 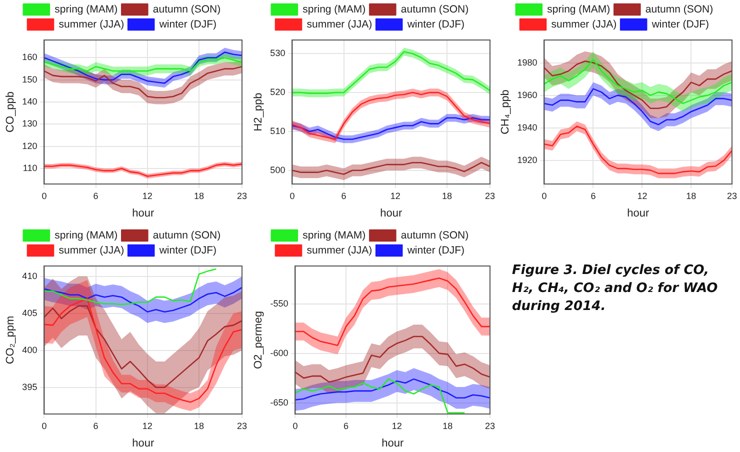 What do you see at coordinates (615, 289) in the screenshot?
I see `text: Figure 3. Diel cycles of CO, H₂, CH₄, CO₂ and O₂ for WAO during 2014.` at bounding box center [615, 289].